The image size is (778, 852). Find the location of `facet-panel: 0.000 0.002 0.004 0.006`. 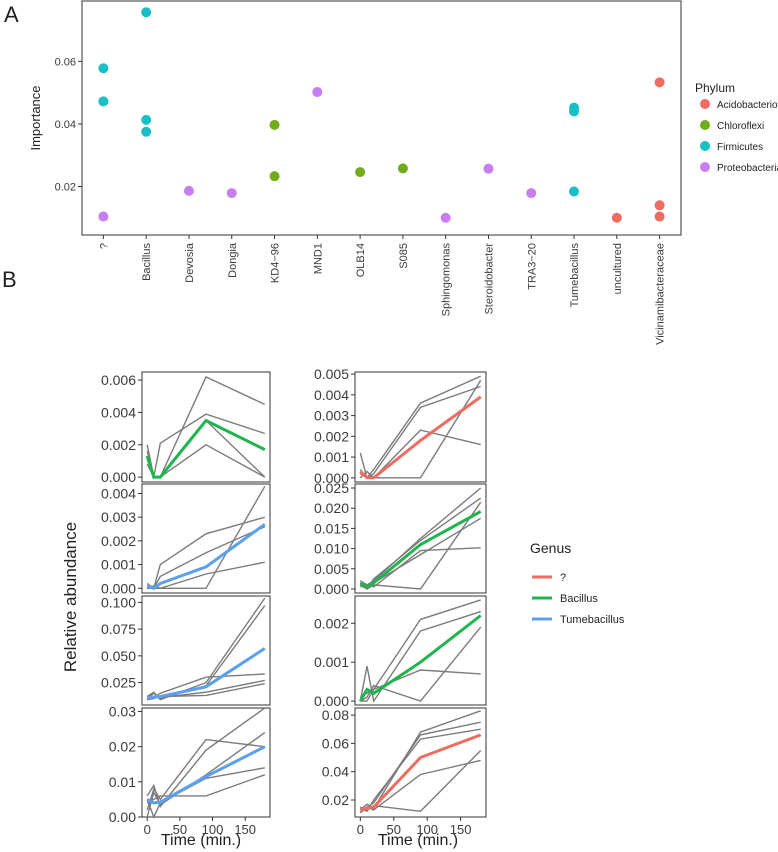

facet-panel: 0.000 0.002 0.004 0.006 is located at coordinates (186, 428).